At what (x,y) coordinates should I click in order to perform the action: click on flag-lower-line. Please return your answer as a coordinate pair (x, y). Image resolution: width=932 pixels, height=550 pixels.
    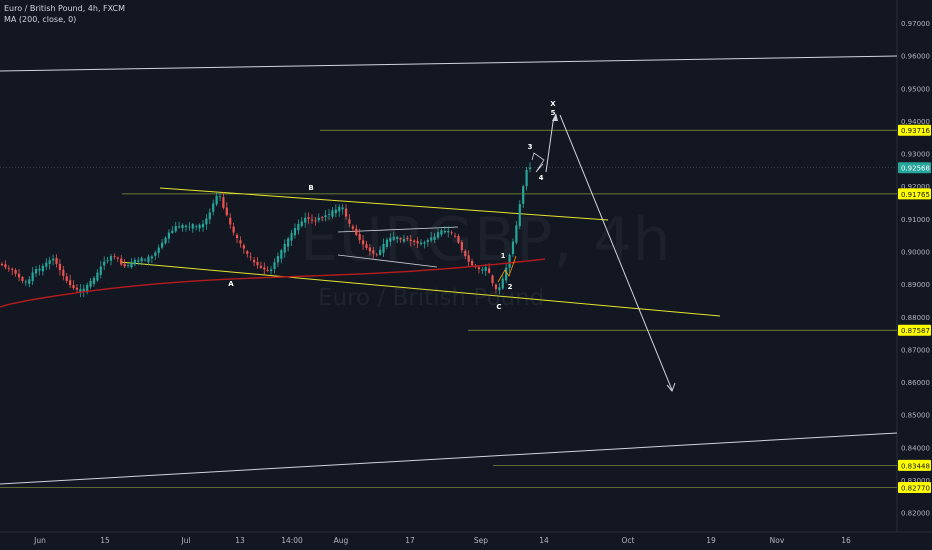
    Looking at the image, I should click on (387, 261).